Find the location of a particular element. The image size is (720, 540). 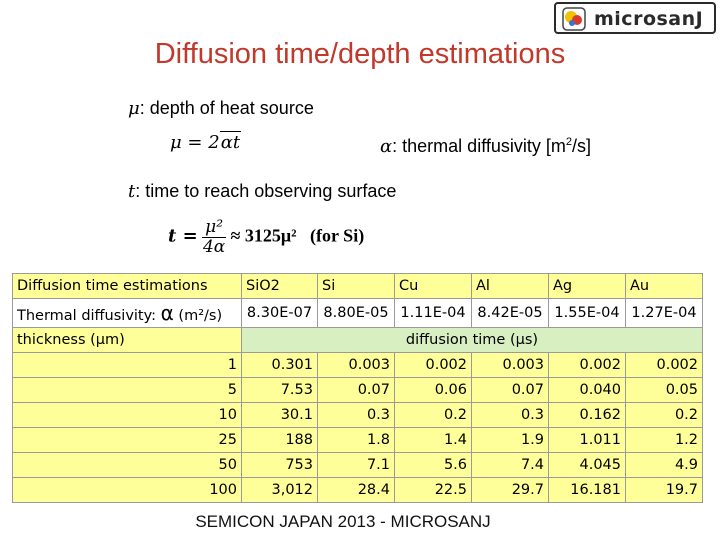

diffusion-time-cell: 7.53 is located at coordinates (279, 390).